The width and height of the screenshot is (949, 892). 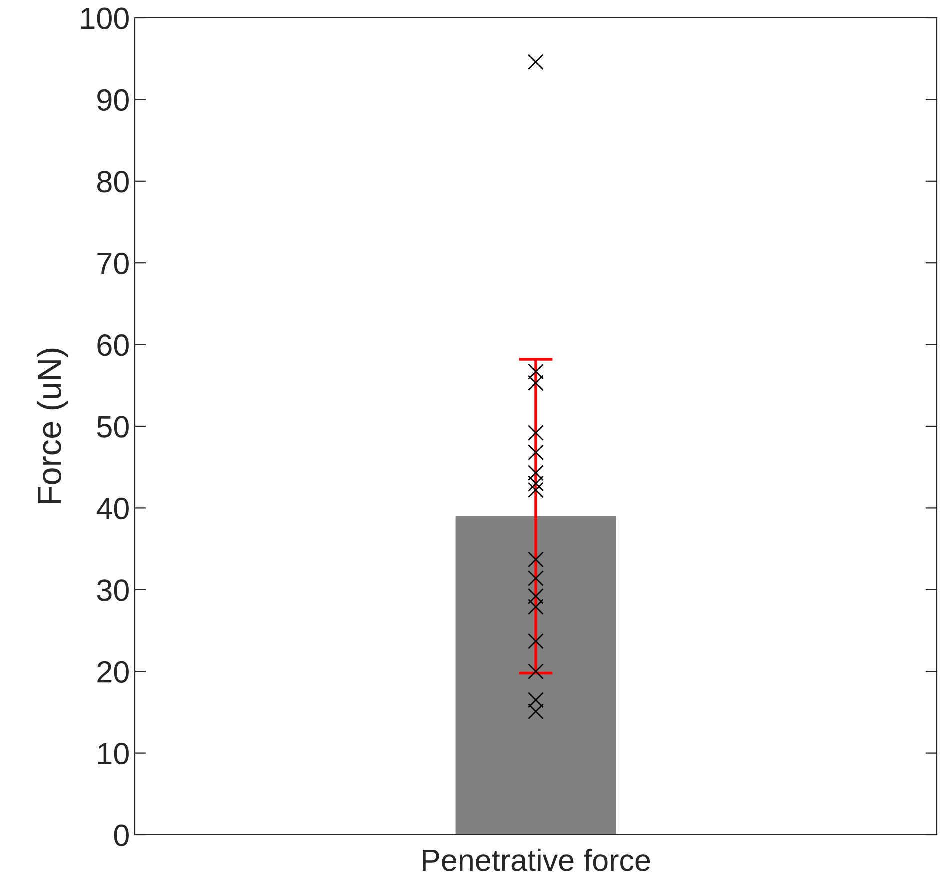 I want to click on y-tick-label: 20, so click(x=113, y=672).